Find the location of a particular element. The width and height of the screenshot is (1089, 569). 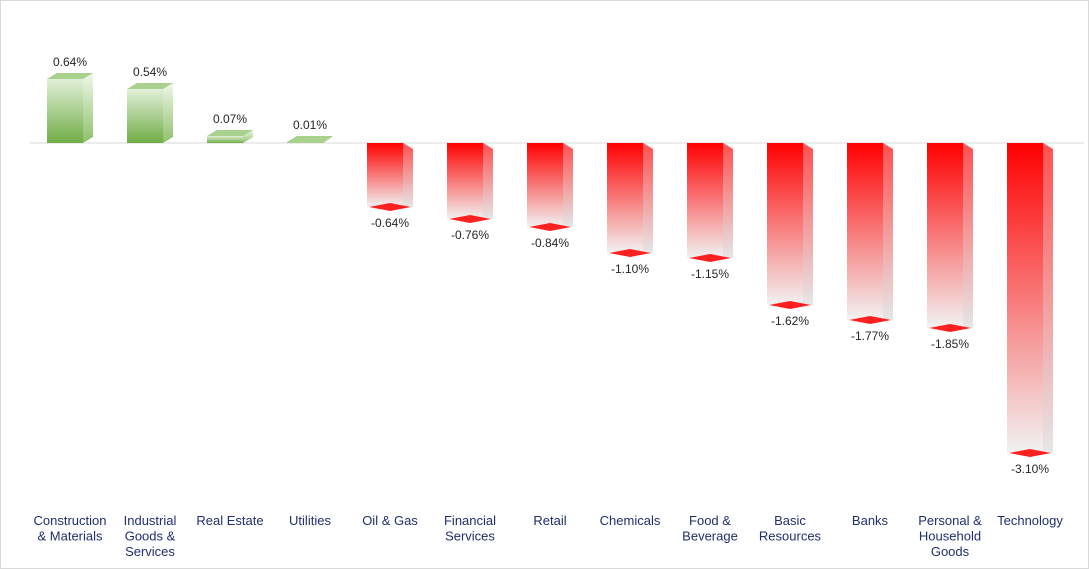

category-label: Chemicals is located at coordinates (630, 520).